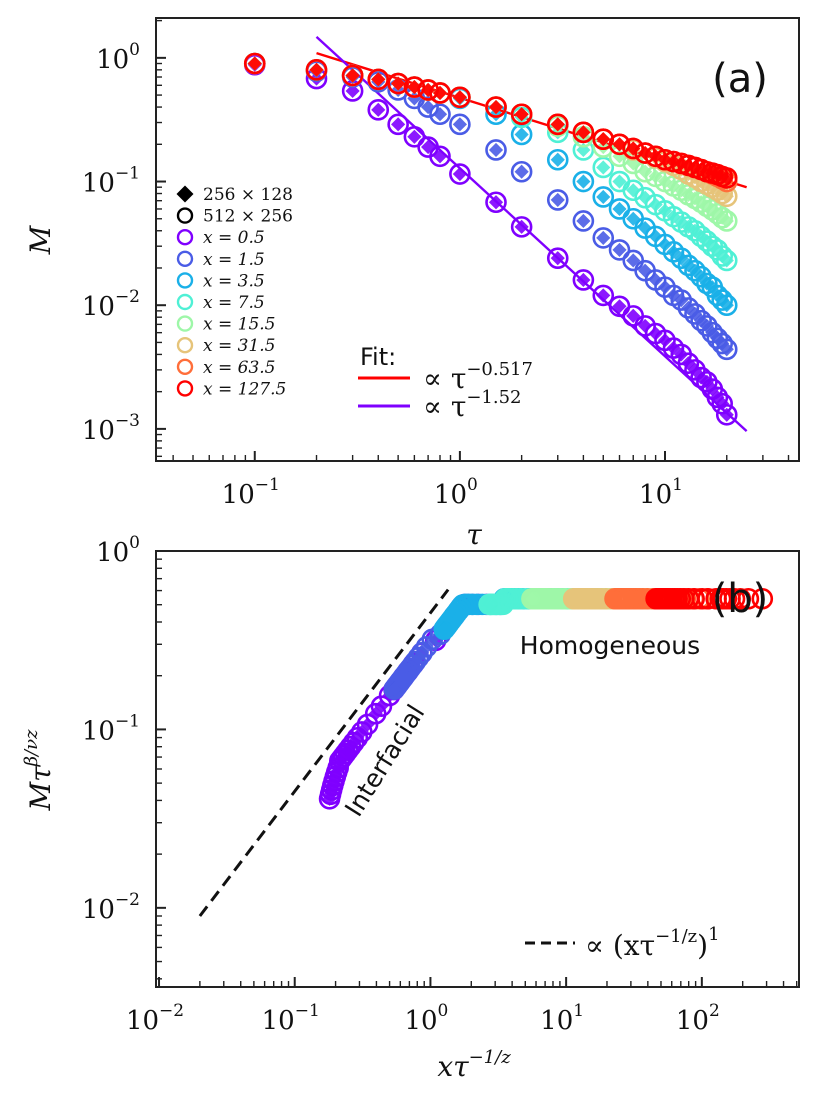  What do you see at coordinates (661, 492) in the screenshot?
I see `panel-a-xtick-label: 10¹` at bounding box center [661, 492].